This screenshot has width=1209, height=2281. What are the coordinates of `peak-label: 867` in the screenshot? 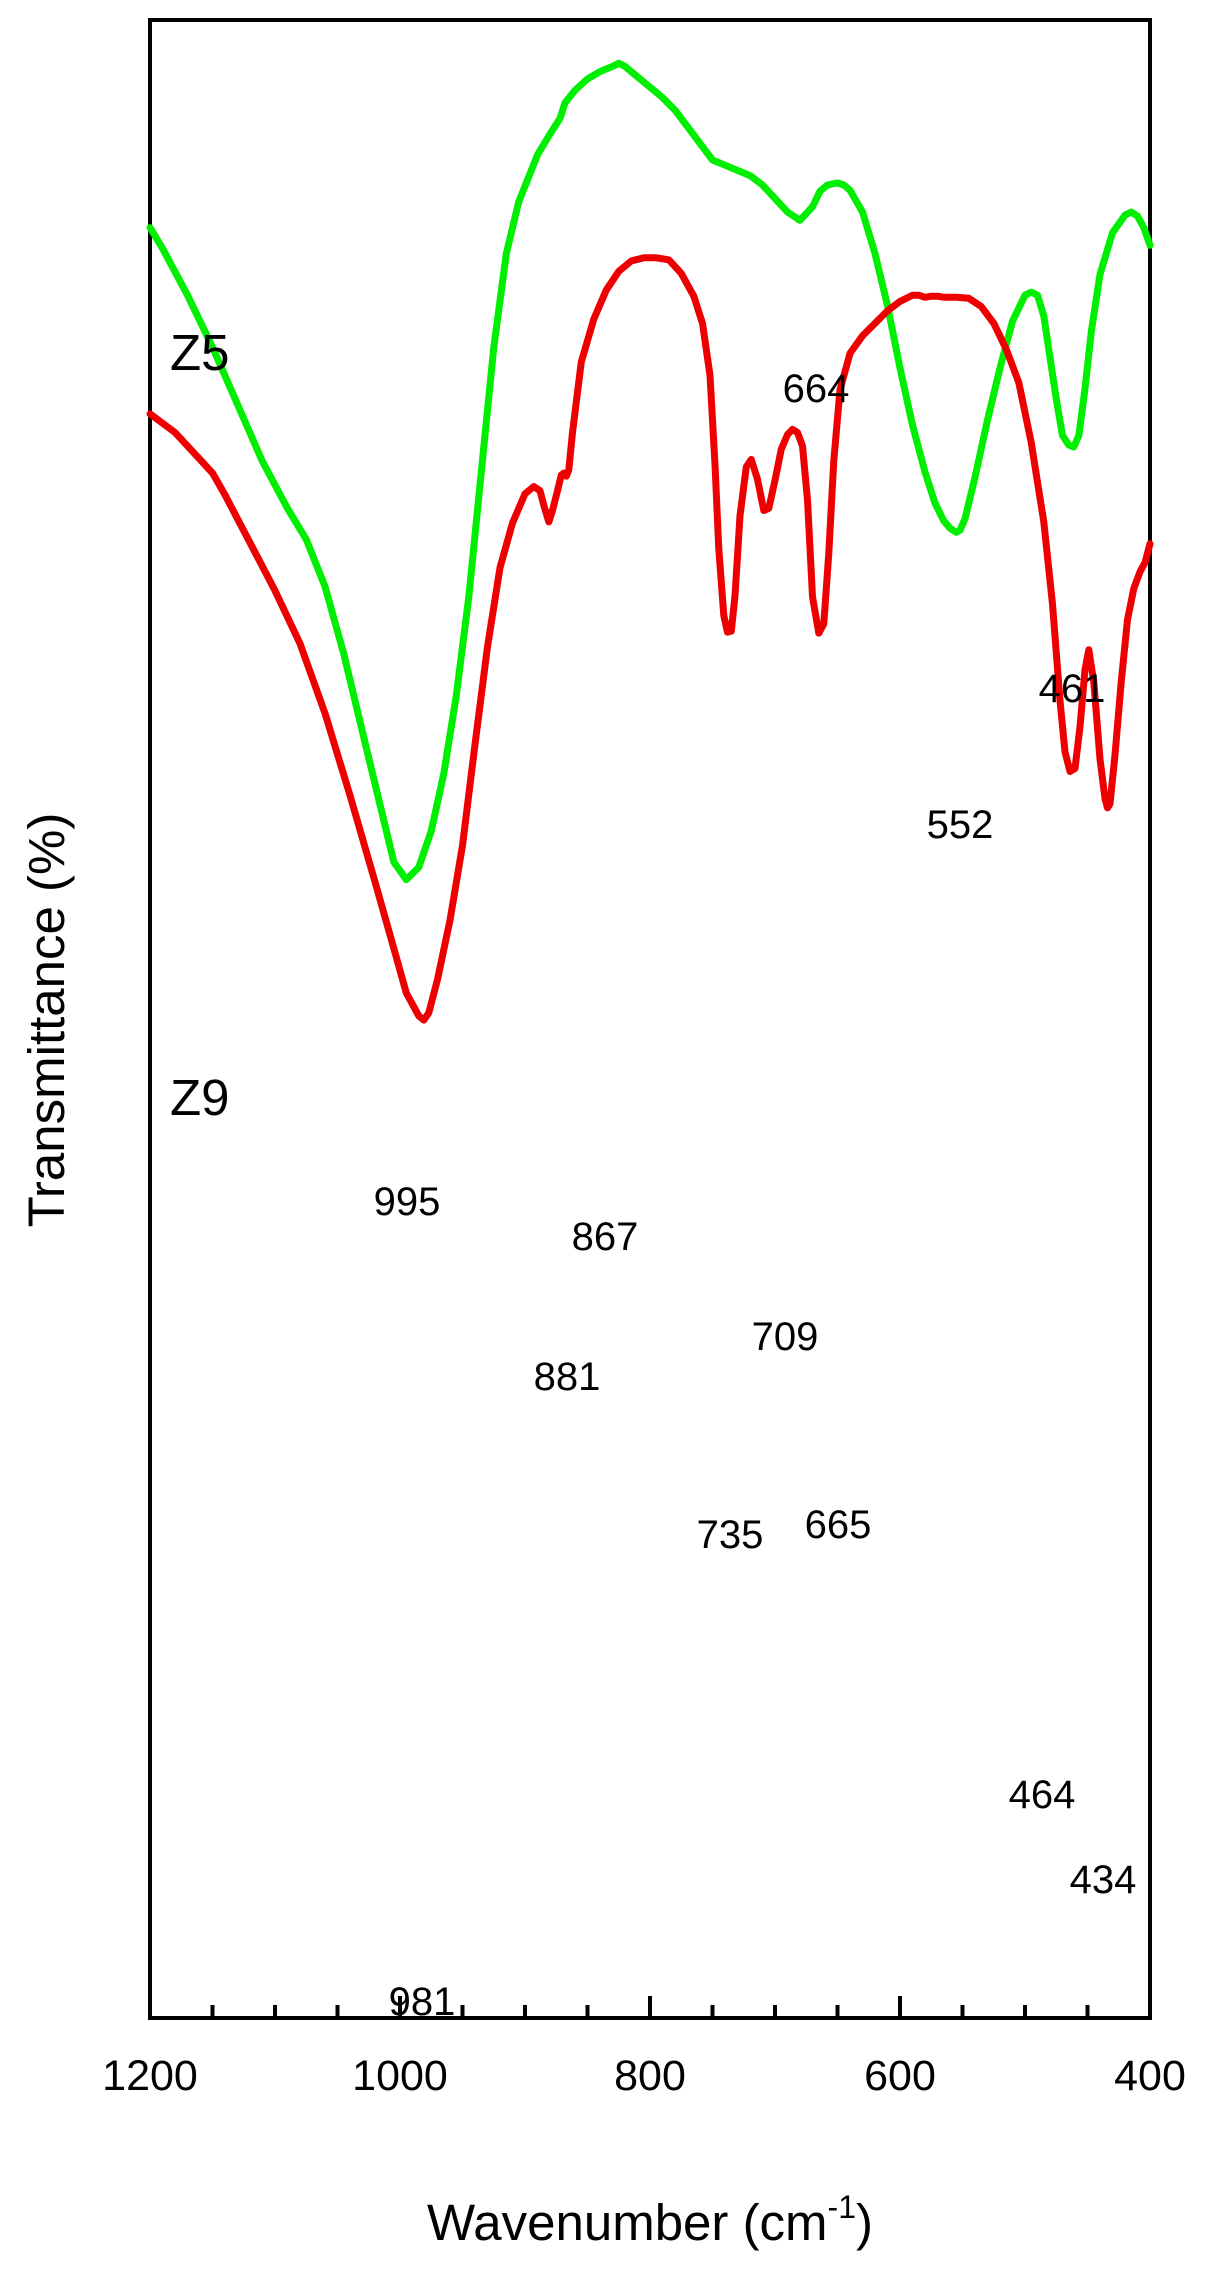 It's located at (605, 1237).